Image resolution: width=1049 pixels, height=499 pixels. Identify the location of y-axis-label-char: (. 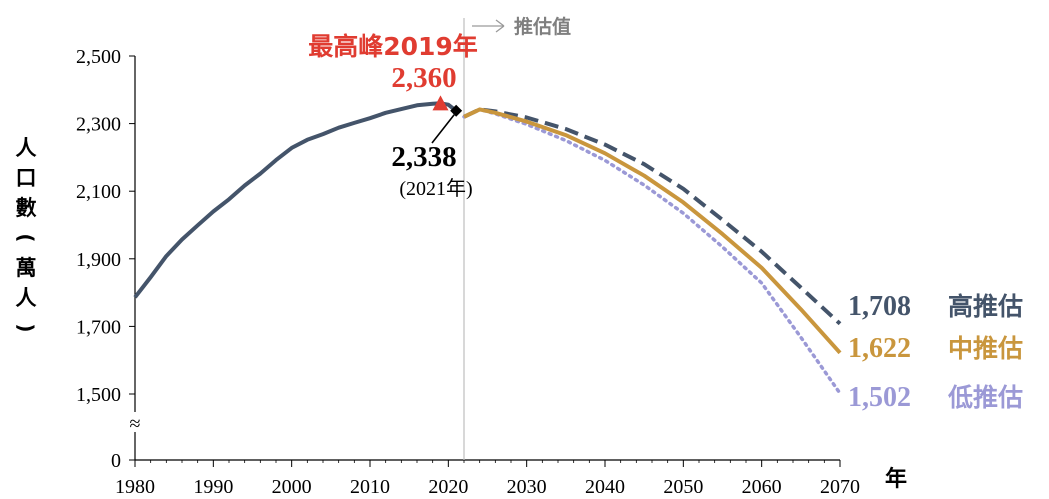
(26, 237).